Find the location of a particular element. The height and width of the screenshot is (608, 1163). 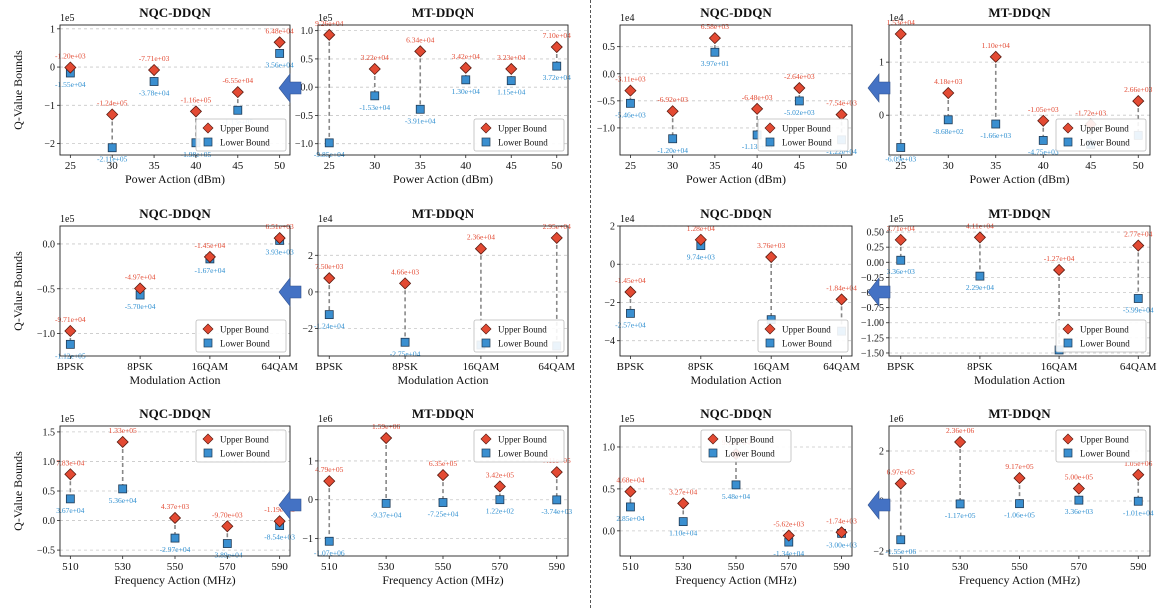

x-tick-label: 8PSK is located at coordinates (980, 367).